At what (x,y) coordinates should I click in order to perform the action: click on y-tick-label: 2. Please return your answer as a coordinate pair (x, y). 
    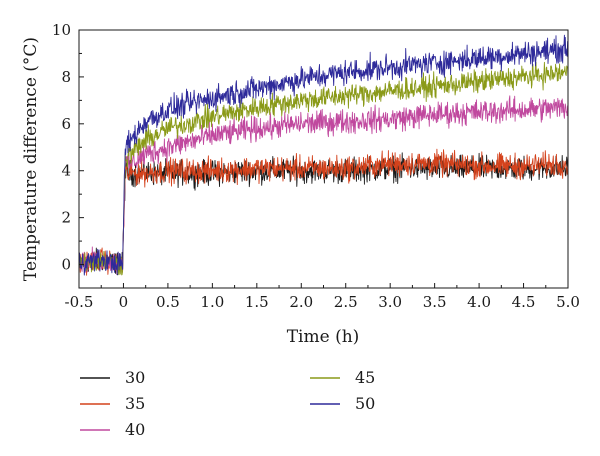
    Looking at the image, I should click on (66, 218).